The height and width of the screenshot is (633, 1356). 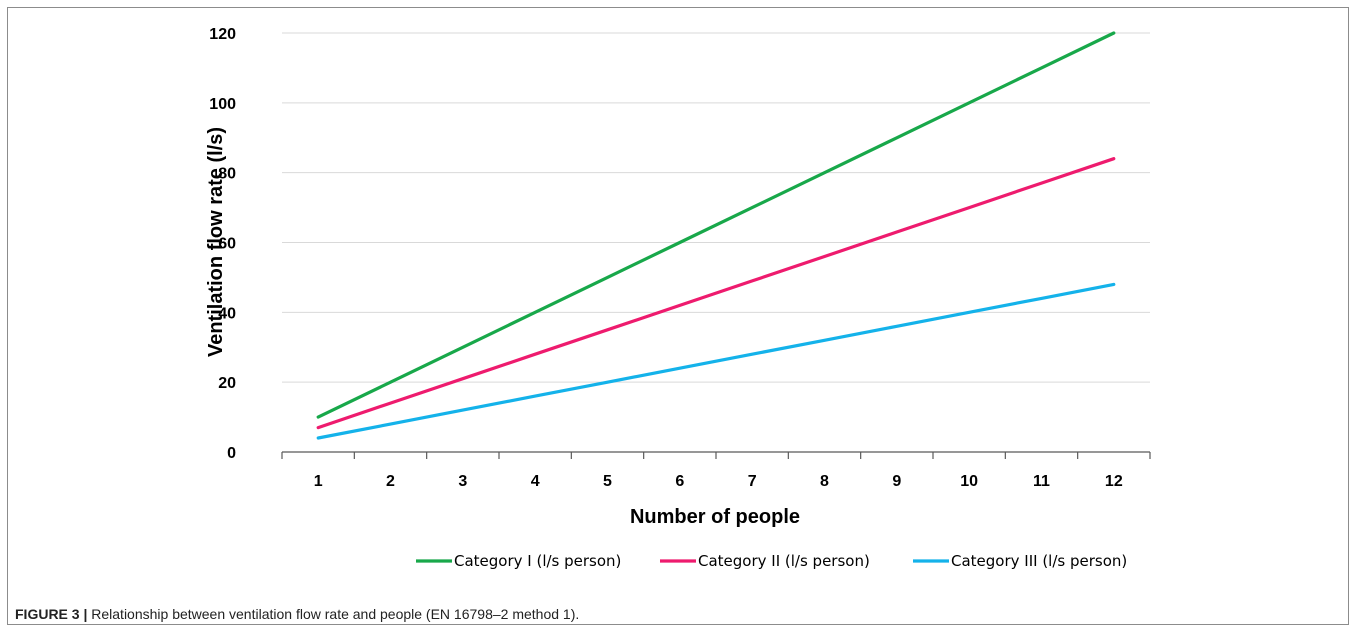 What do you see at coordinates (824, 481) in the screenshot?
I see `x-tick-label: 8` at bounding box center [824, 481].